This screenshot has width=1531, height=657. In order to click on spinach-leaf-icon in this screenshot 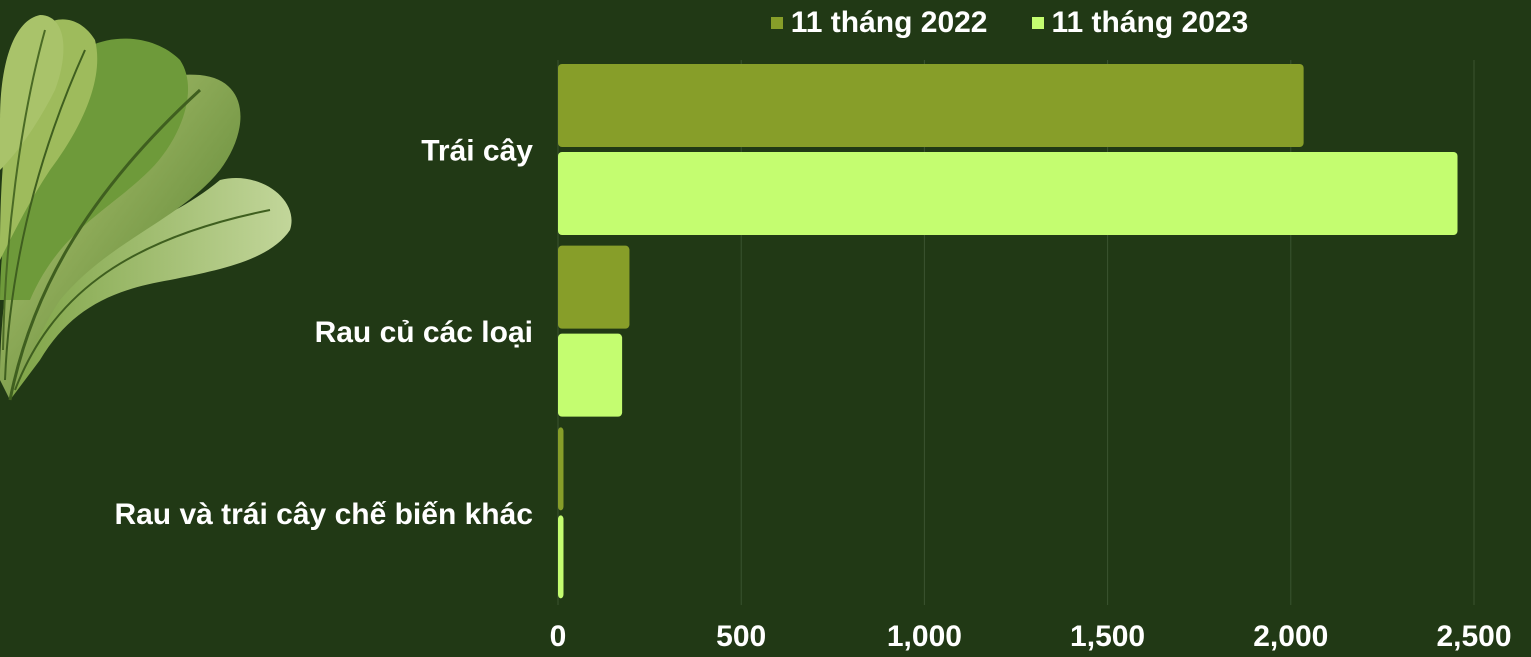, I will do `click(146, 208)`.